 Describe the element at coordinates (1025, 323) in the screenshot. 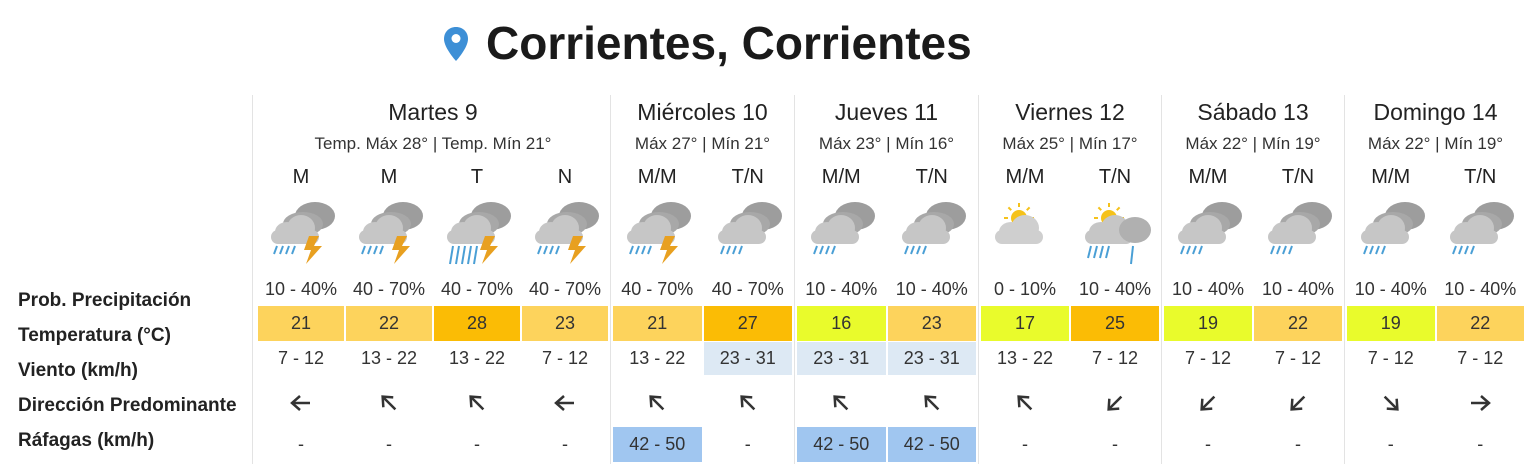

I see `temperature: 17` at that location.